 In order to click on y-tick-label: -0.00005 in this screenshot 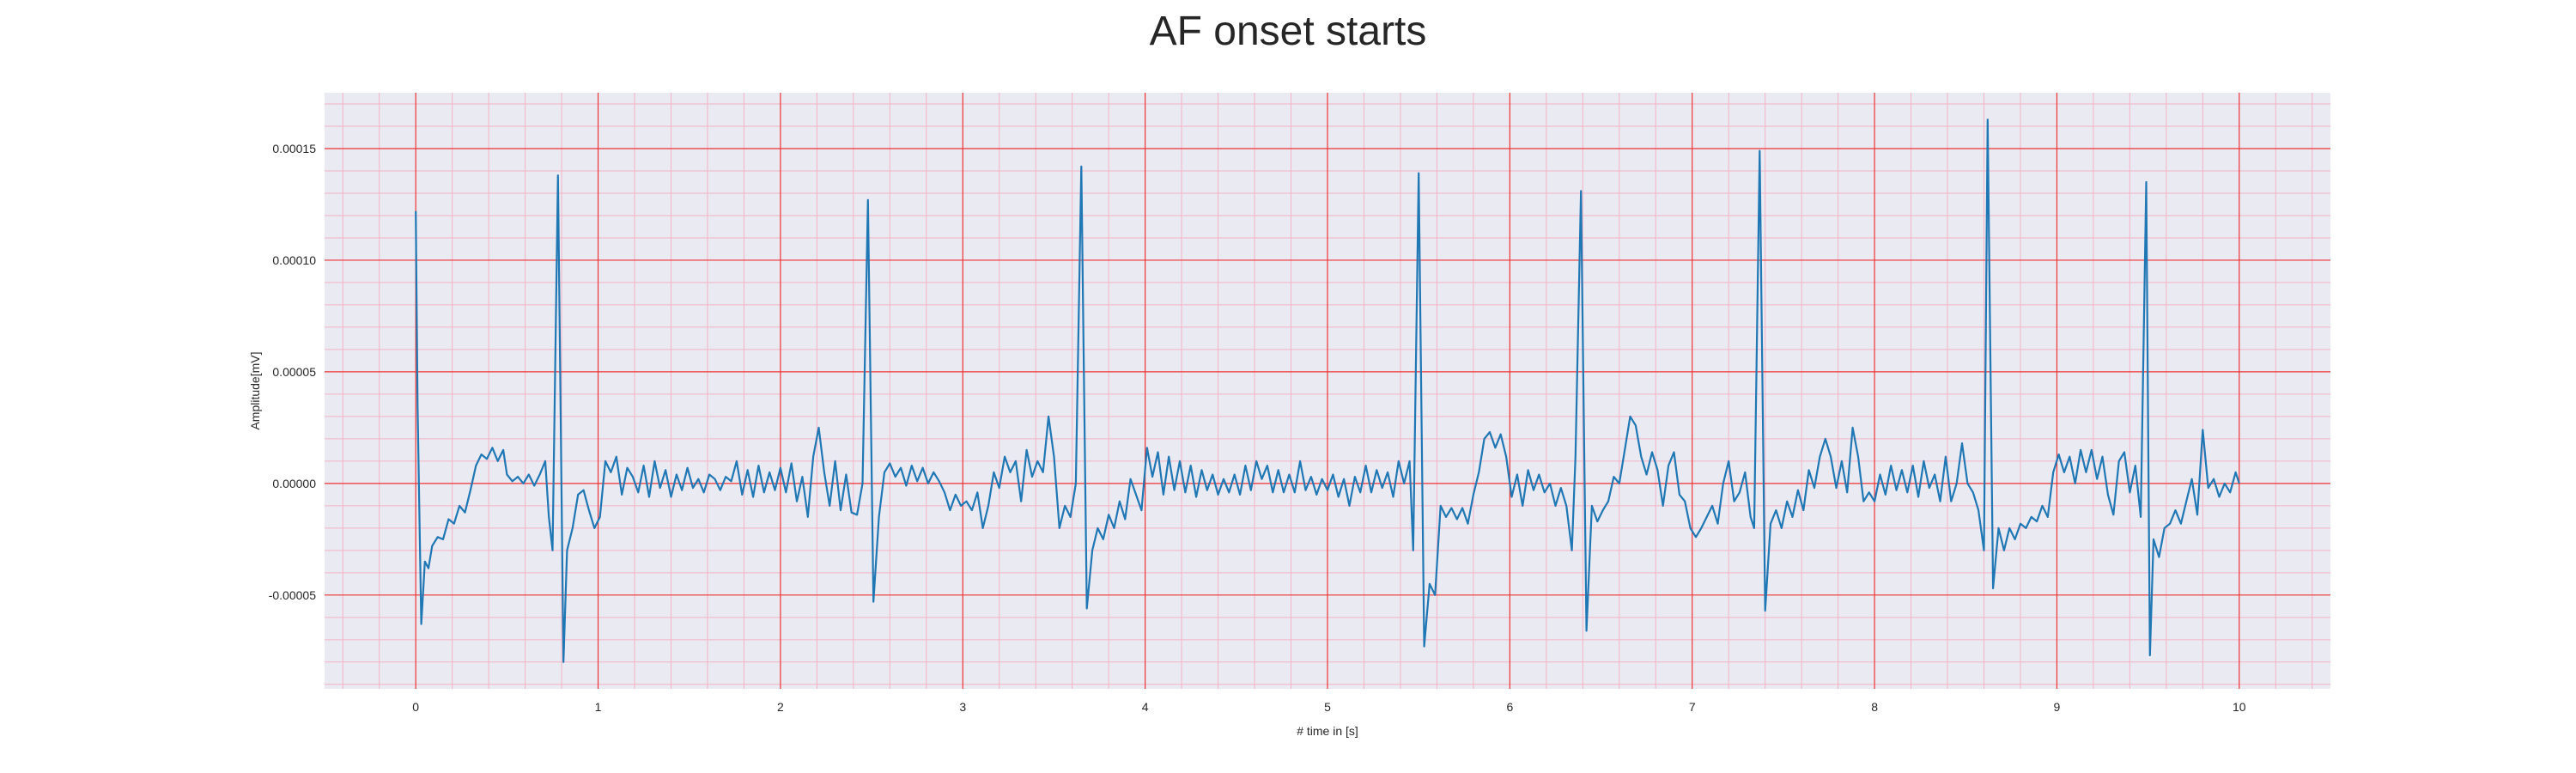, I will do `click(292, 595)`.